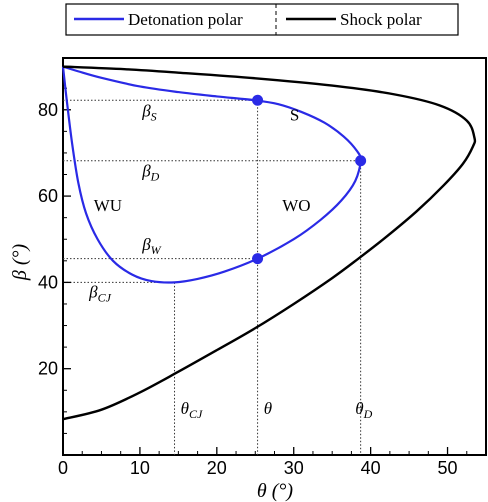 Image resolution: width=488 pixels, height=502 pixels. What do you see at coordinates (151, 246) in the screenshot?
I see `annotation-label: βW` at bounding box center [151, 246].